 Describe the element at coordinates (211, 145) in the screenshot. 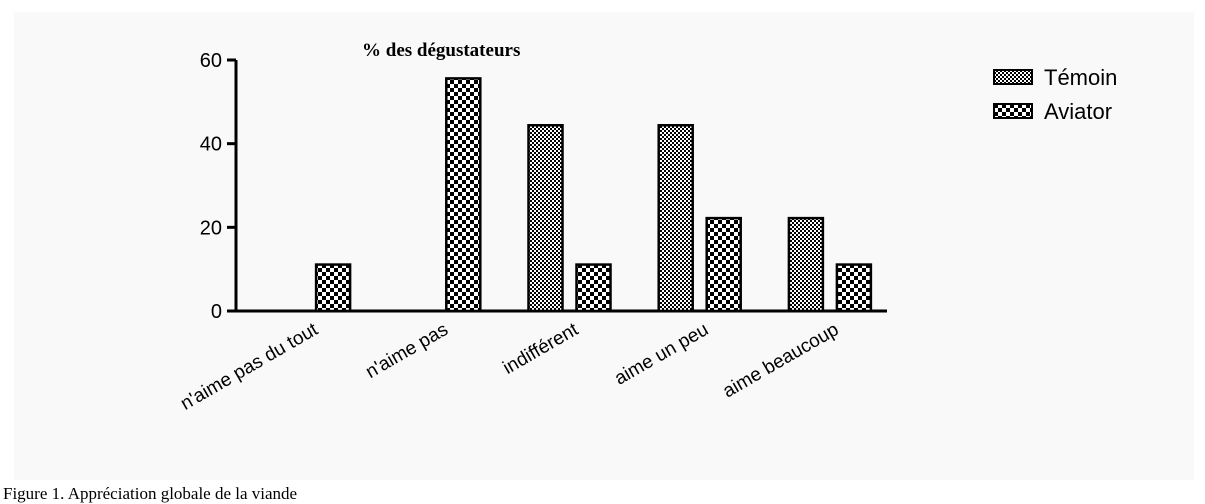

I see `y-tick-label: 40` at that location.